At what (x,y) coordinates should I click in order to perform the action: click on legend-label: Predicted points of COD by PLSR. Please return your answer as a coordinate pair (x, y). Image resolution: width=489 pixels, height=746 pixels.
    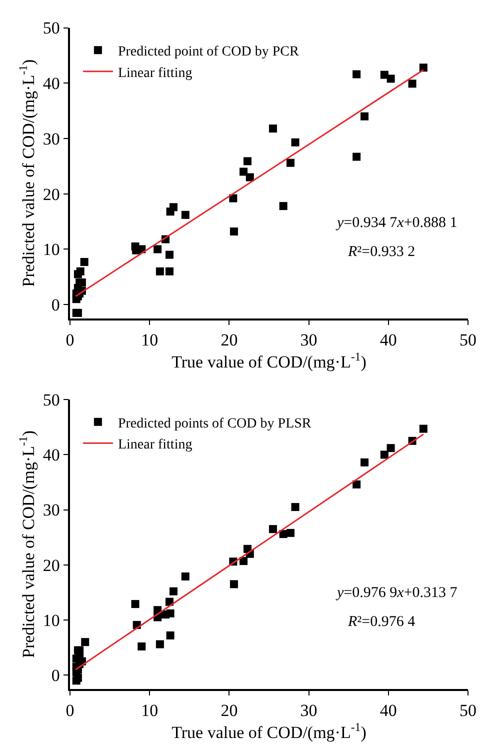
    Looking at the image, I should click on (215, 424).